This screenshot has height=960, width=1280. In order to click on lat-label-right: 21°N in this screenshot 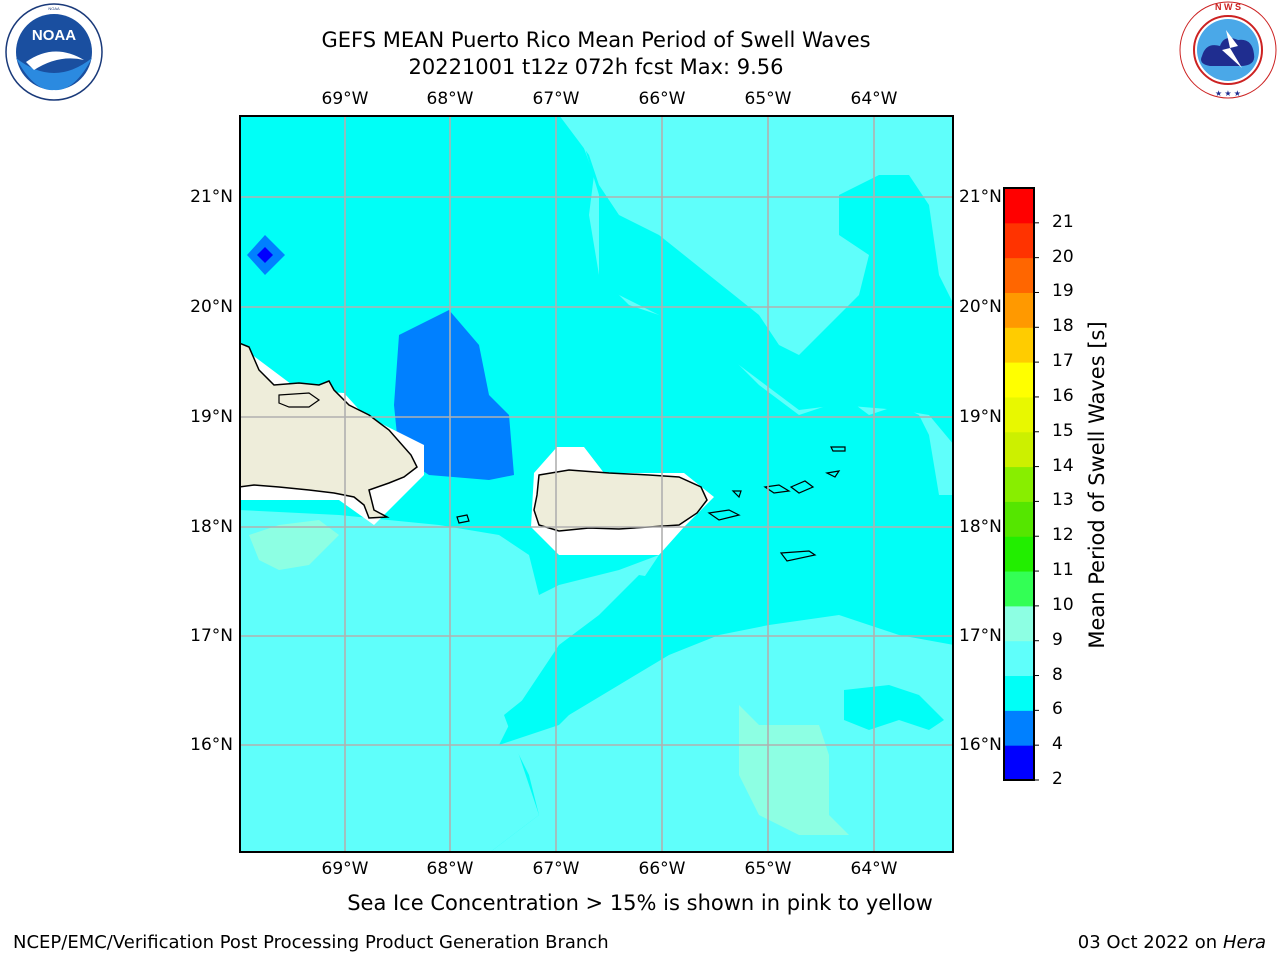, I will do `click(980, 197)`.